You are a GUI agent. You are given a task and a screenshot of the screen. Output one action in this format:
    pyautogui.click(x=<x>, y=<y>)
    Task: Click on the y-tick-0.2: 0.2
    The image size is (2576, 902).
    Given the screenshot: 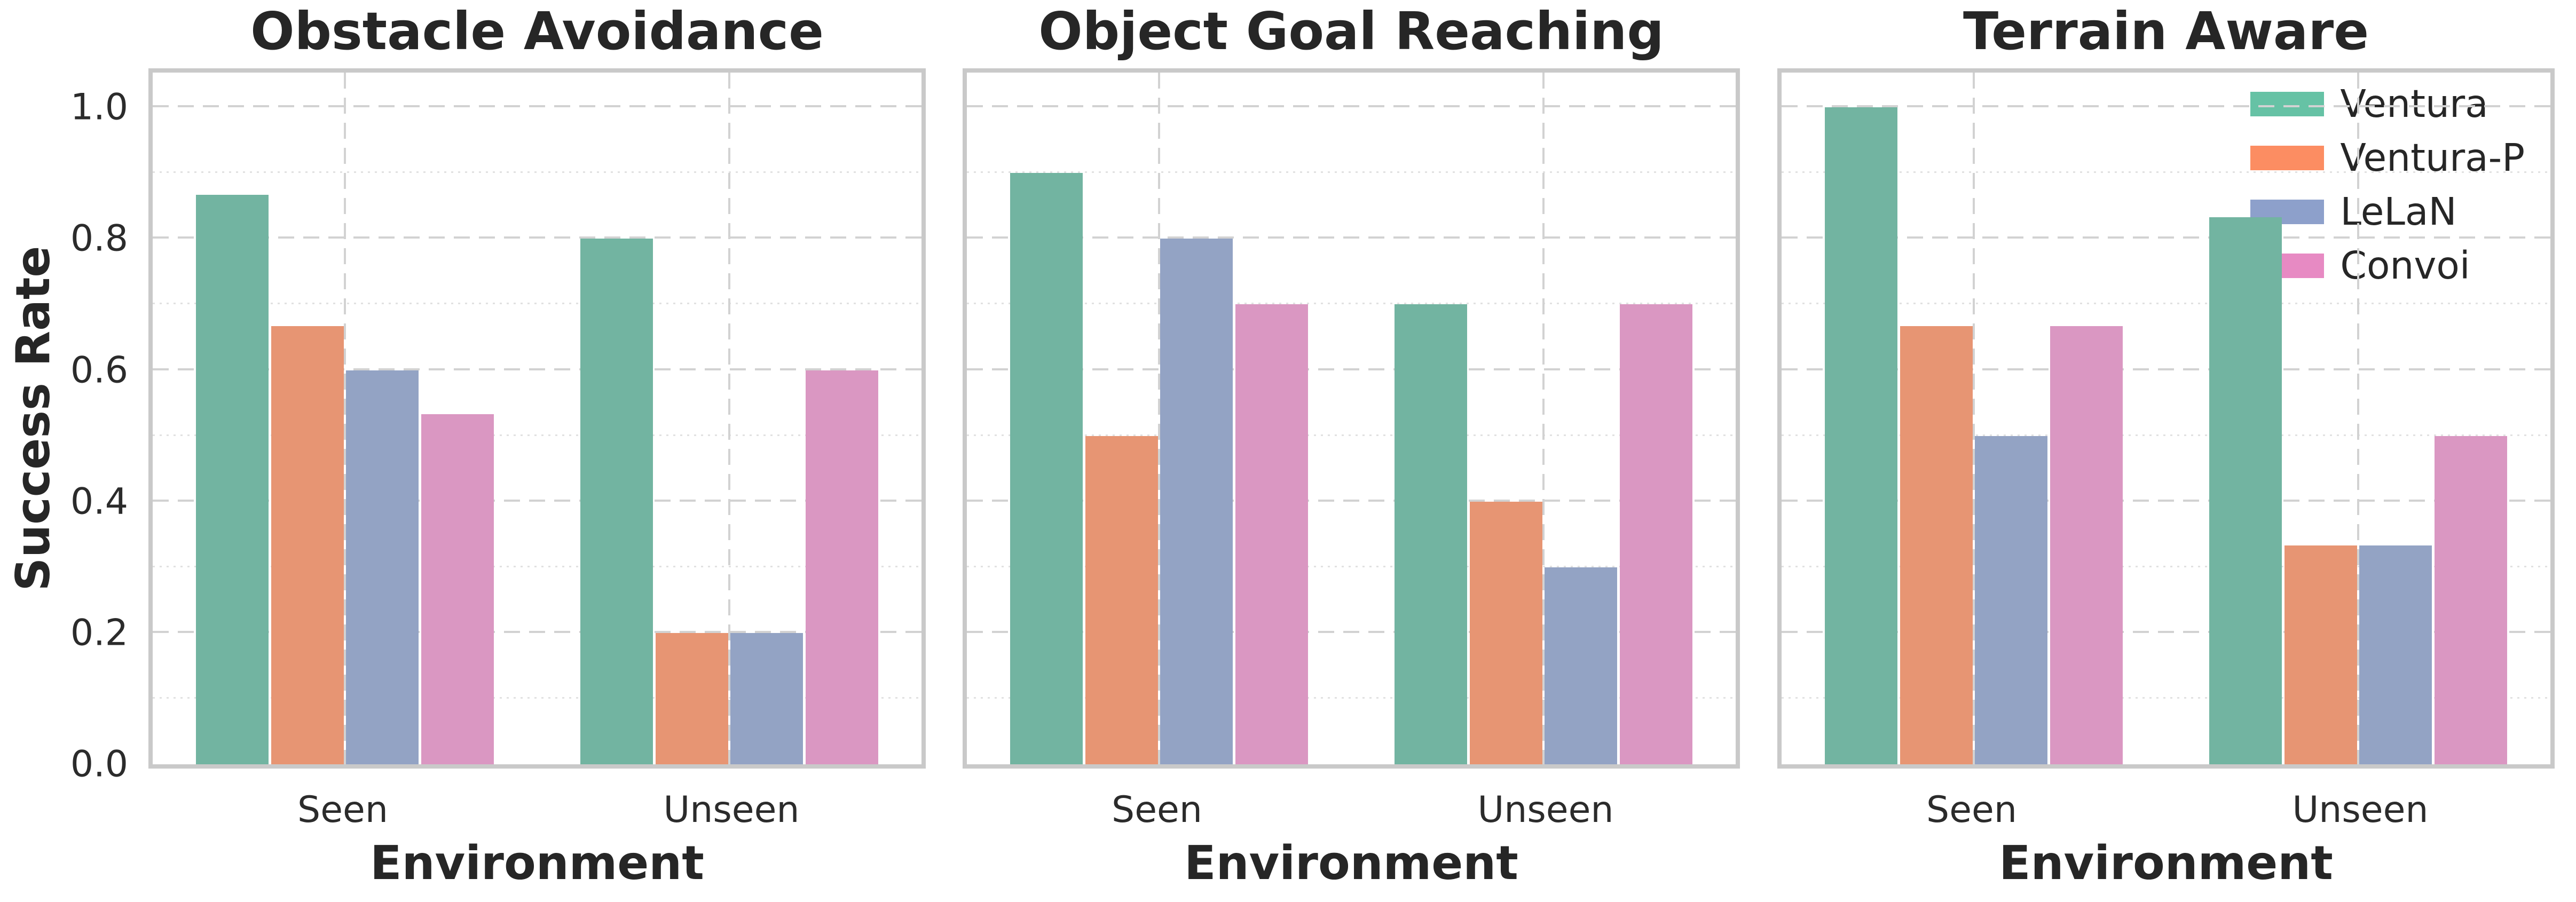 What is the action you would take?
    pyautogui.click(x=99, y=633)
    